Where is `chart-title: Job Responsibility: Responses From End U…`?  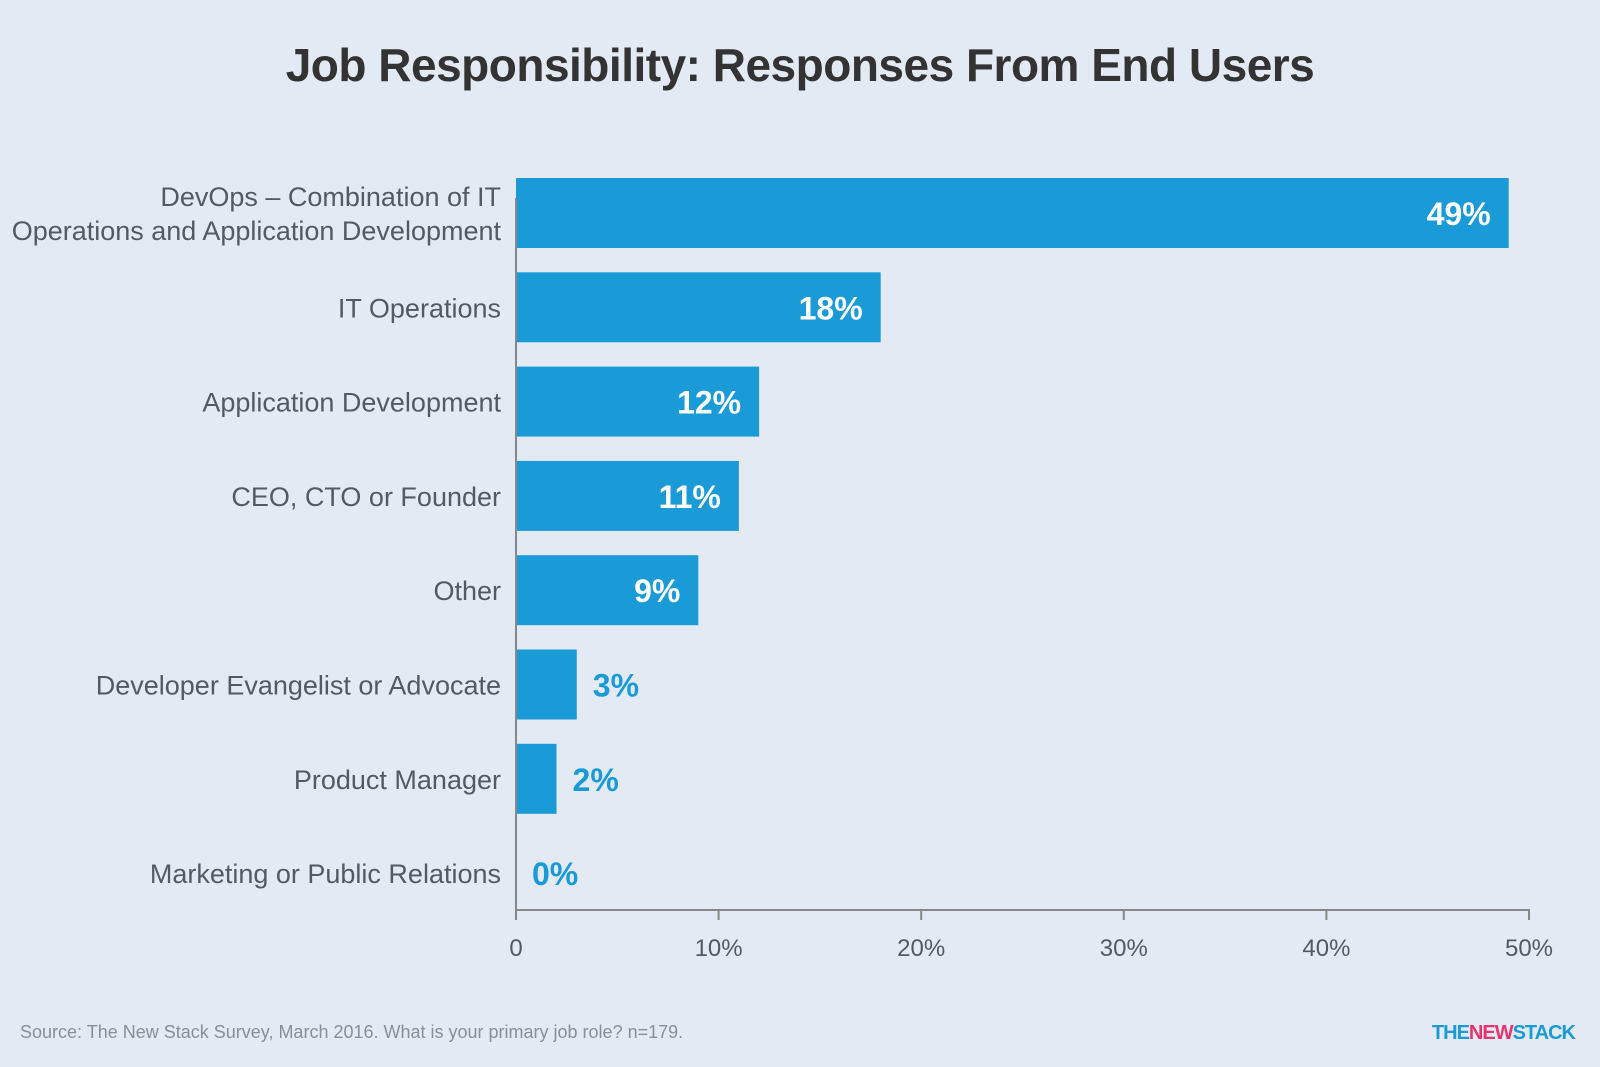
chart-title: Job Responsibility: Responses From End U… is located at coordinates (800, 65).